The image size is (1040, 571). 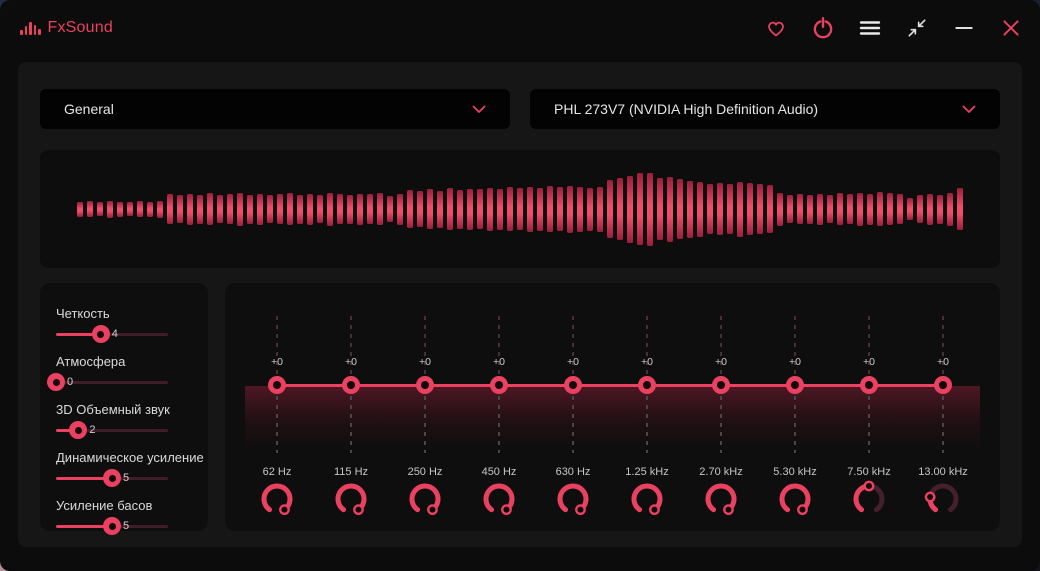 I want to click on effect-slider-group: 3D Объемный звук 2, so click(x=132, y=420).